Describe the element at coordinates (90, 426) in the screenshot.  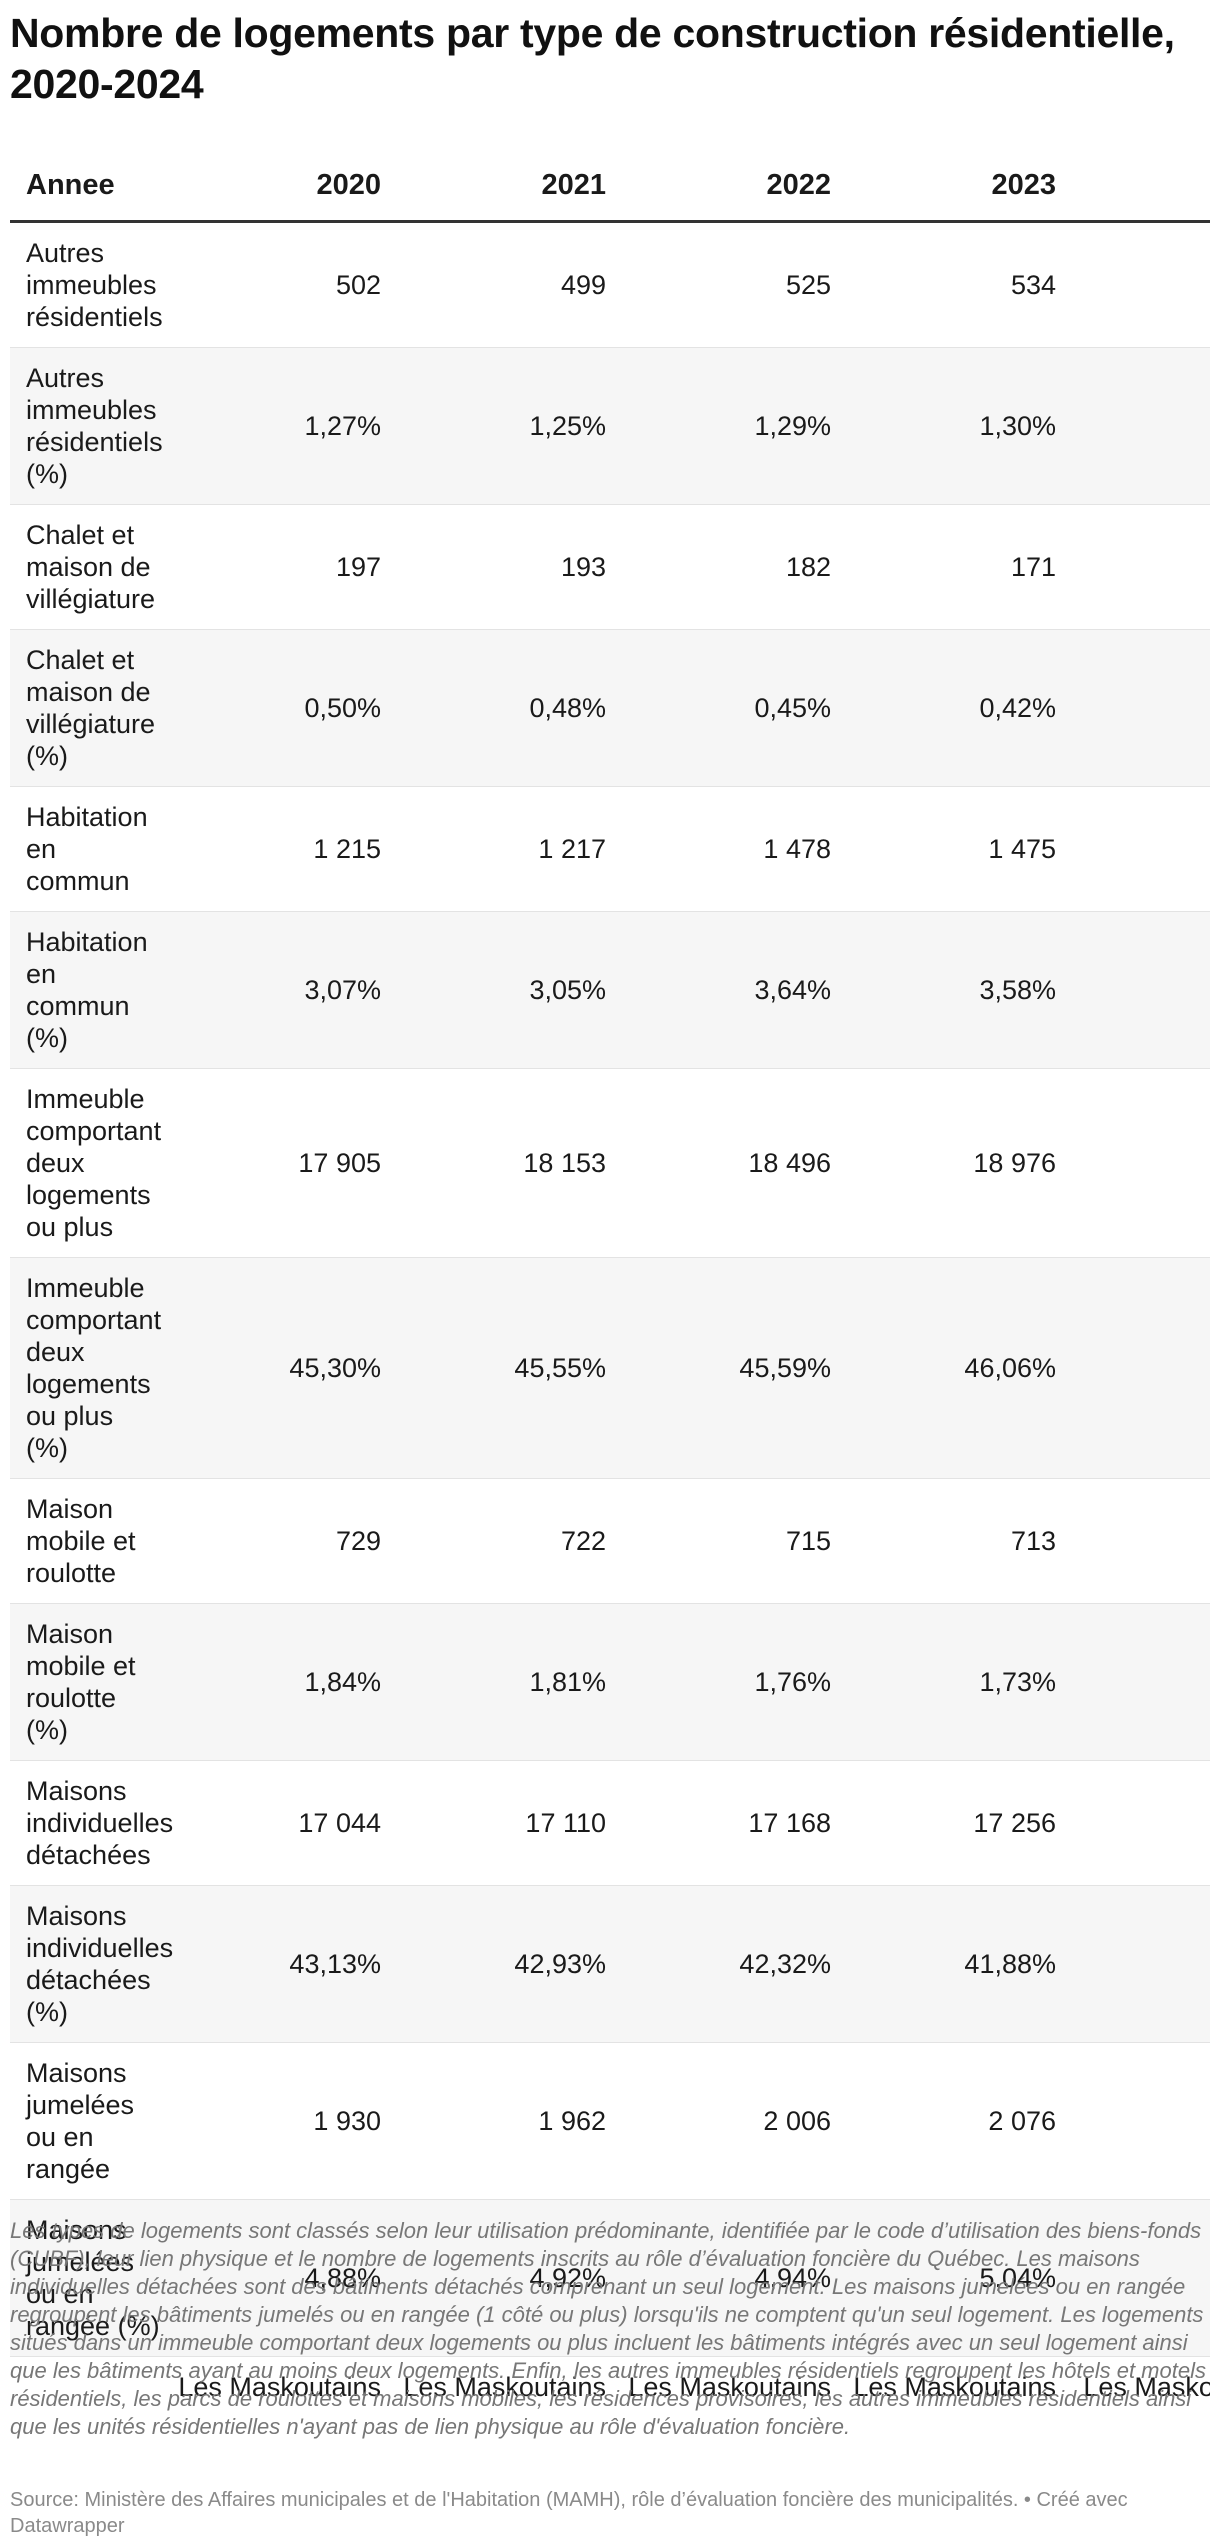
I see `row-label: Autres immeubles résidentiels (%)` at that location.